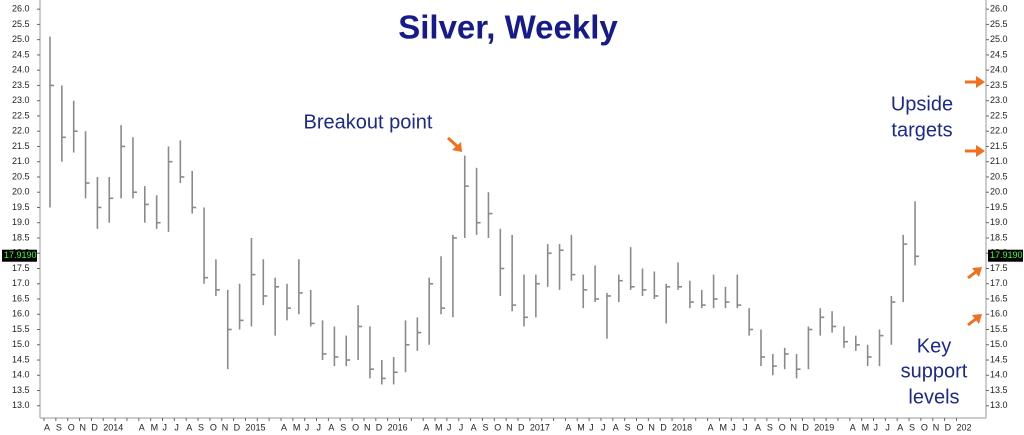  I want to click on x-tick-label: 2017, so click(540, 427).